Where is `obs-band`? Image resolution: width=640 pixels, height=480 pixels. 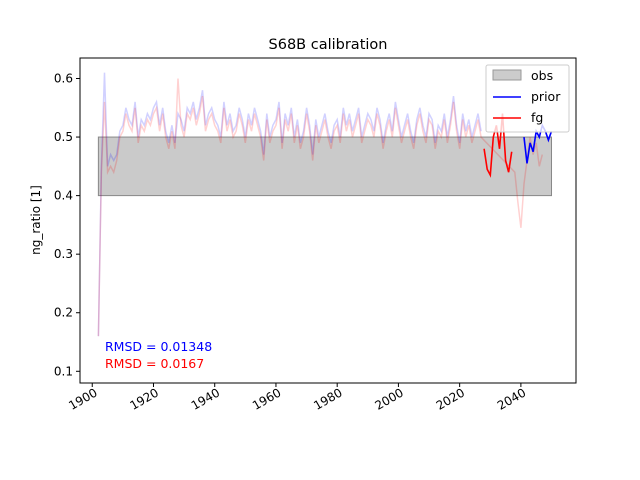 obs-band is located at coordinates (325, 166).